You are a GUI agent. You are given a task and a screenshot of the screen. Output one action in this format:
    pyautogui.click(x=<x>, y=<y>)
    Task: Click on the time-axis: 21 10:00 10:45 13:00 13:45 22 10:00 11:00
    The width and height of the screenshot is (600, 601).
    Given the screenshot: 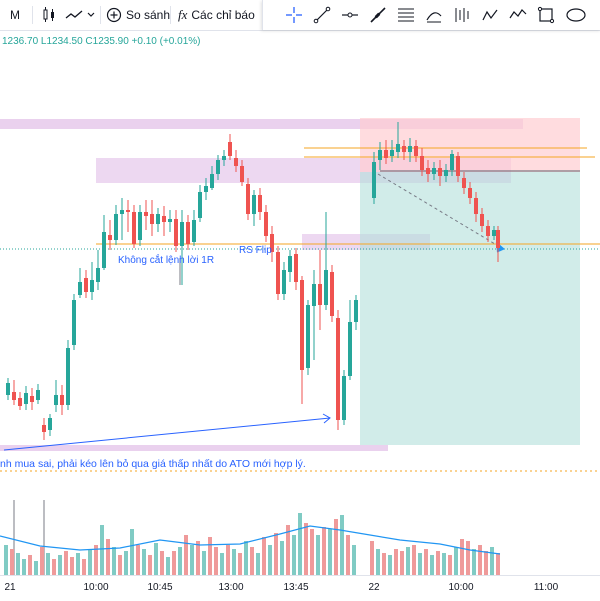 What is the action you would take?
    pyautogui.click(x=300, y=588)
    